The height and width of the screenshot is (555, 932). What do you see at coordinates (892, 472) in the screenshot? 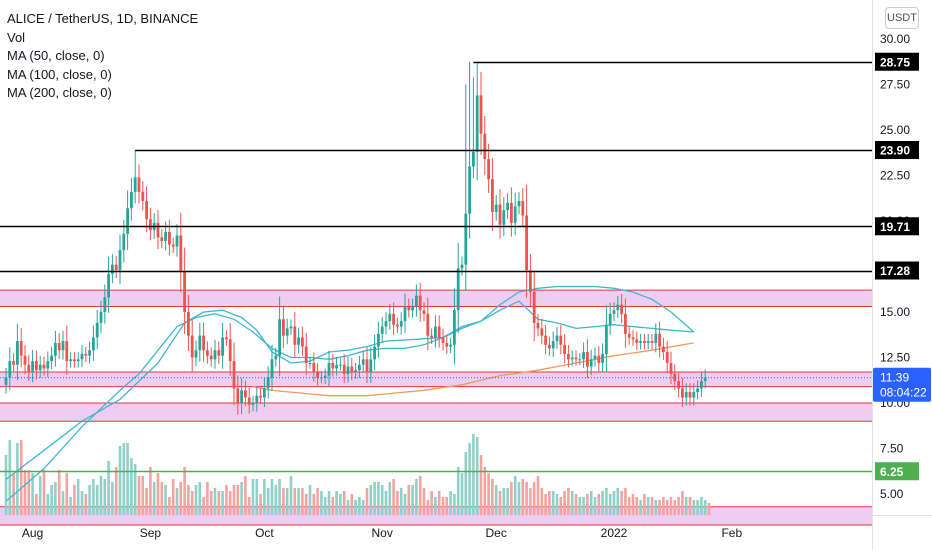
I see `support-label-text: 6.25` at bounding box center [892, 472].